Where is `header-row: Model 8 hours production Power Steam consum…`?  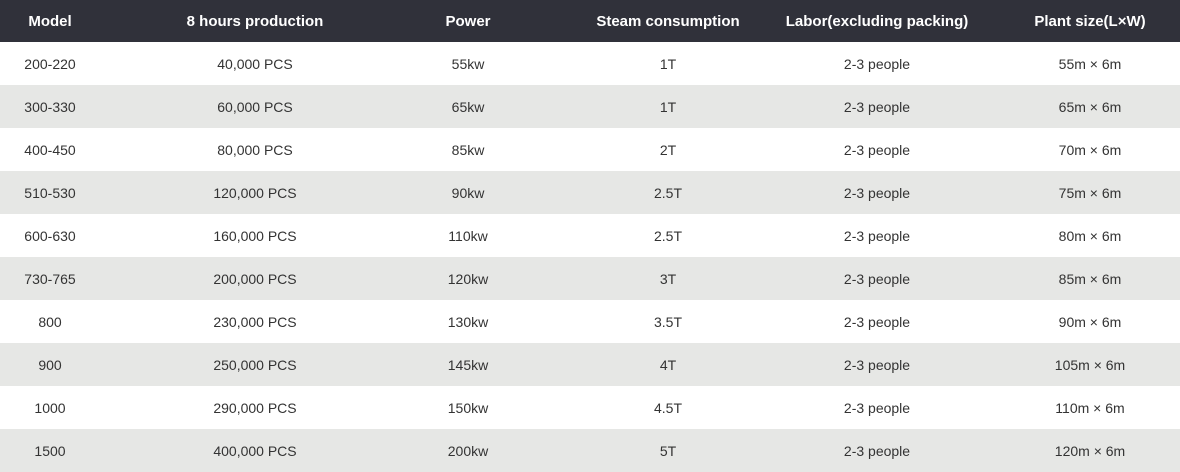 header-row: Model 8 hours production Power Steam consum… is located at coordinates (590, 21).